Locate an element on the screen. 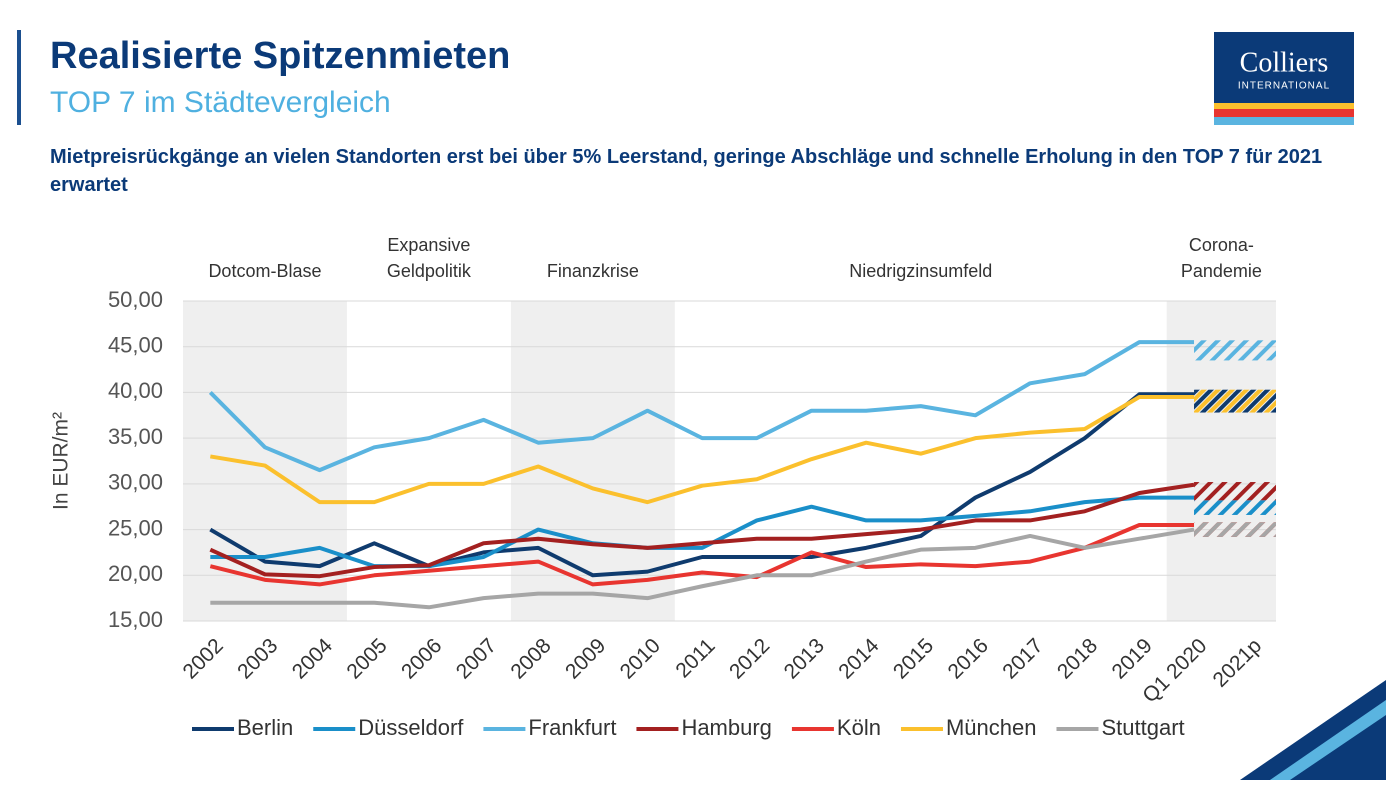  period-shade is located at coordinates (592, 461).